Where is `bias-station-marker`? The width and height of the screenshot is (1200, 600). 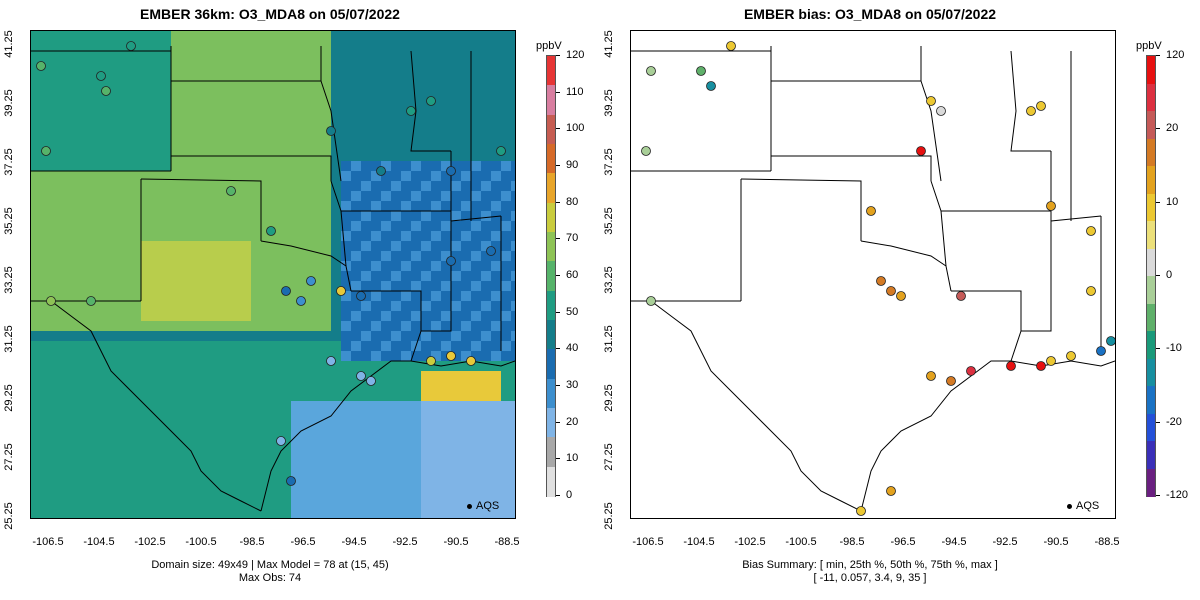 bias-station-marker is located at coordinates (901, 296).